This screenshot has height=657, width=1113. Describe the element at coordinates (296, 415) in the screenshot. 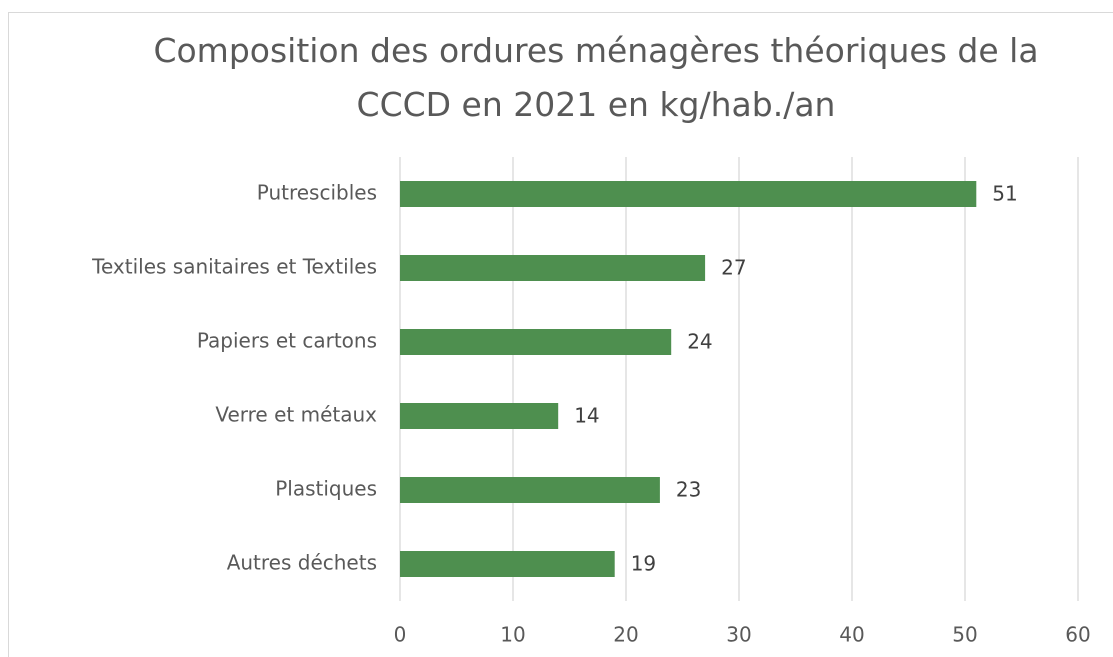

I see `y-tick-label: Verre et métaux` at that location.